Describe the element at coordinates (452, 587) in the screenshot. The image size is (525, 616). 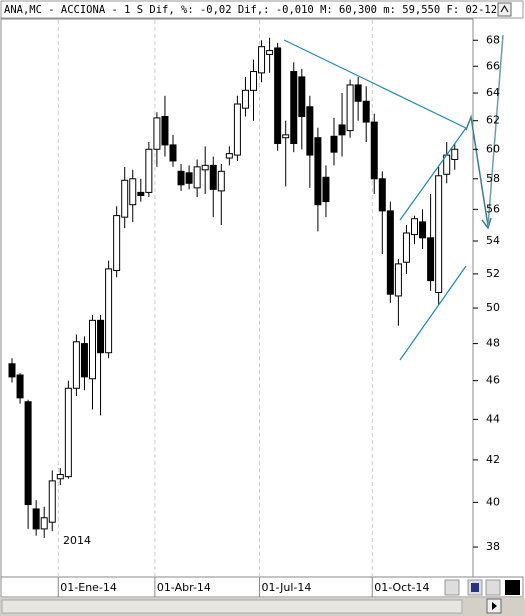
I see `tool-button` at that location.